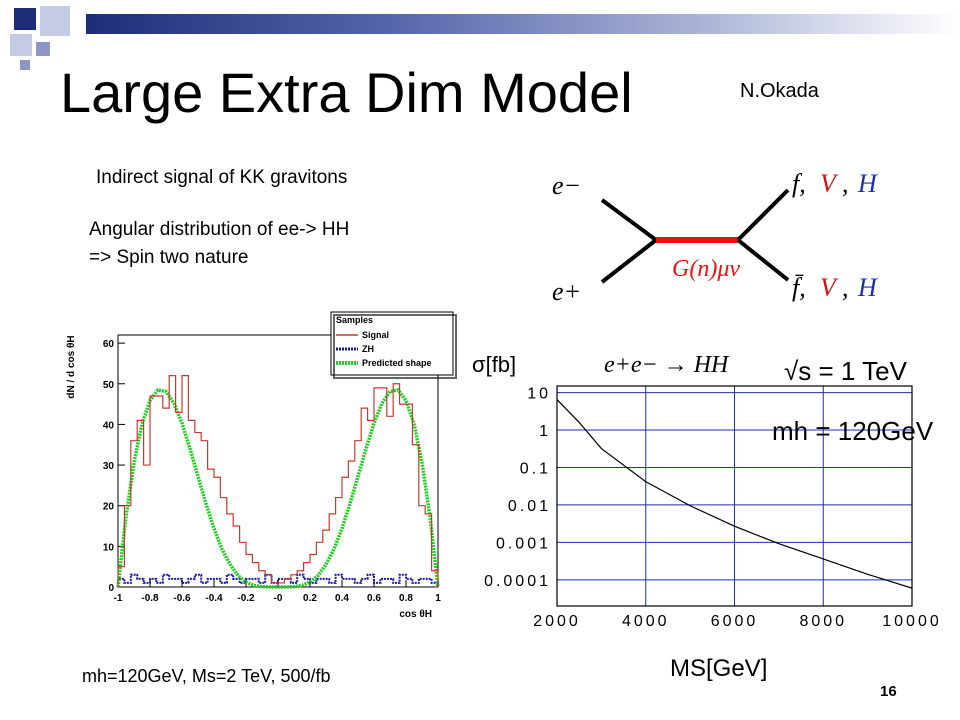  Describe the element at coordinates (566, 291) in the screenshot. I see `label-positron: e+` at that location.